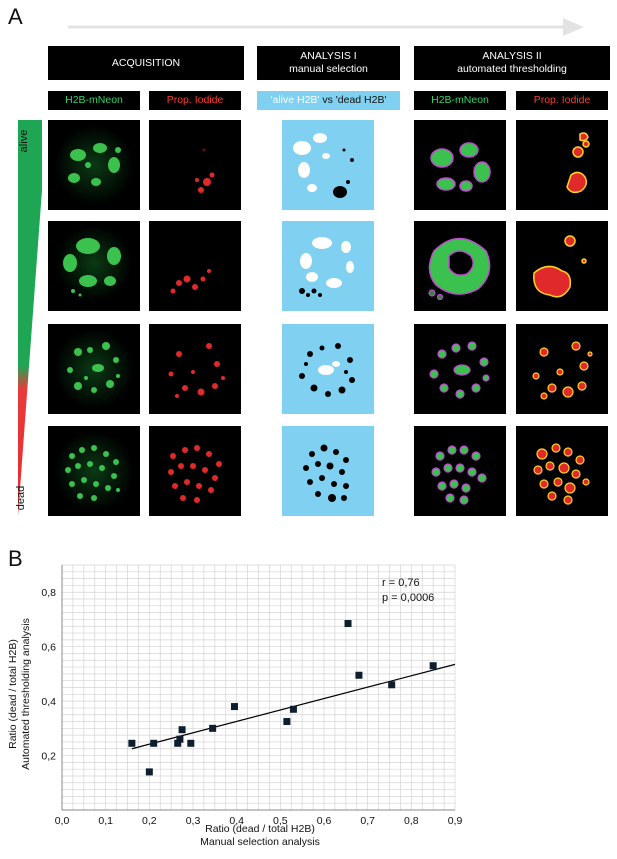 Image resolution: width=617 pixels, height=859 pixels. I want to click on header-acquisition-label: ACQUISITION, so click(146, 62).